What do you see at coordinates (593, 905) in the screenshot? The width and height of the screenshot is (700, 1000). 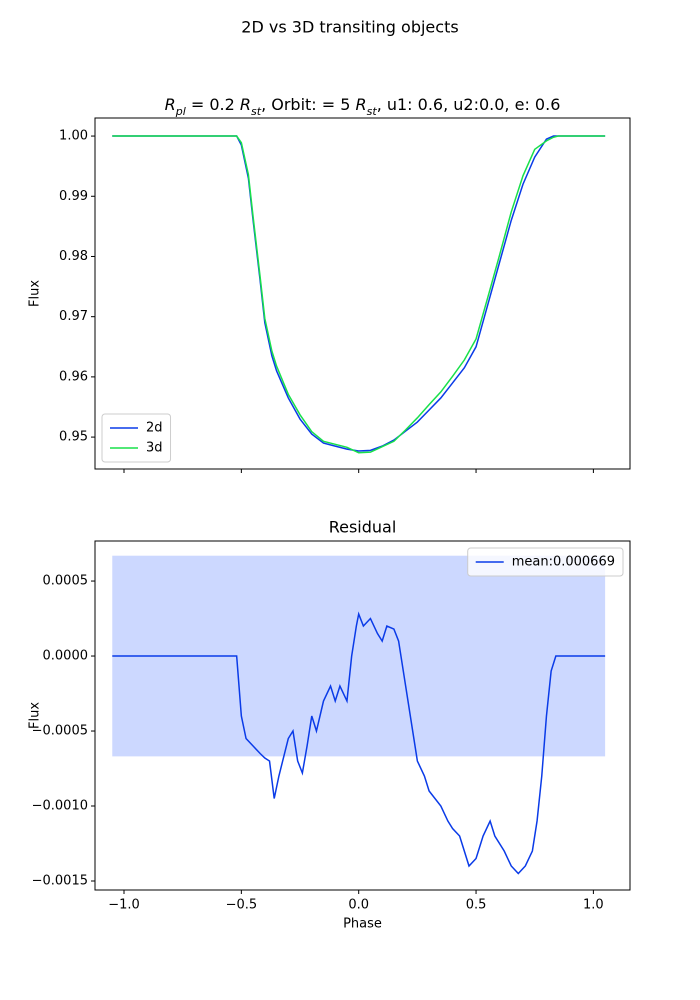 I see `x-tick-label: 1.0` at bounding box center [593, 905].